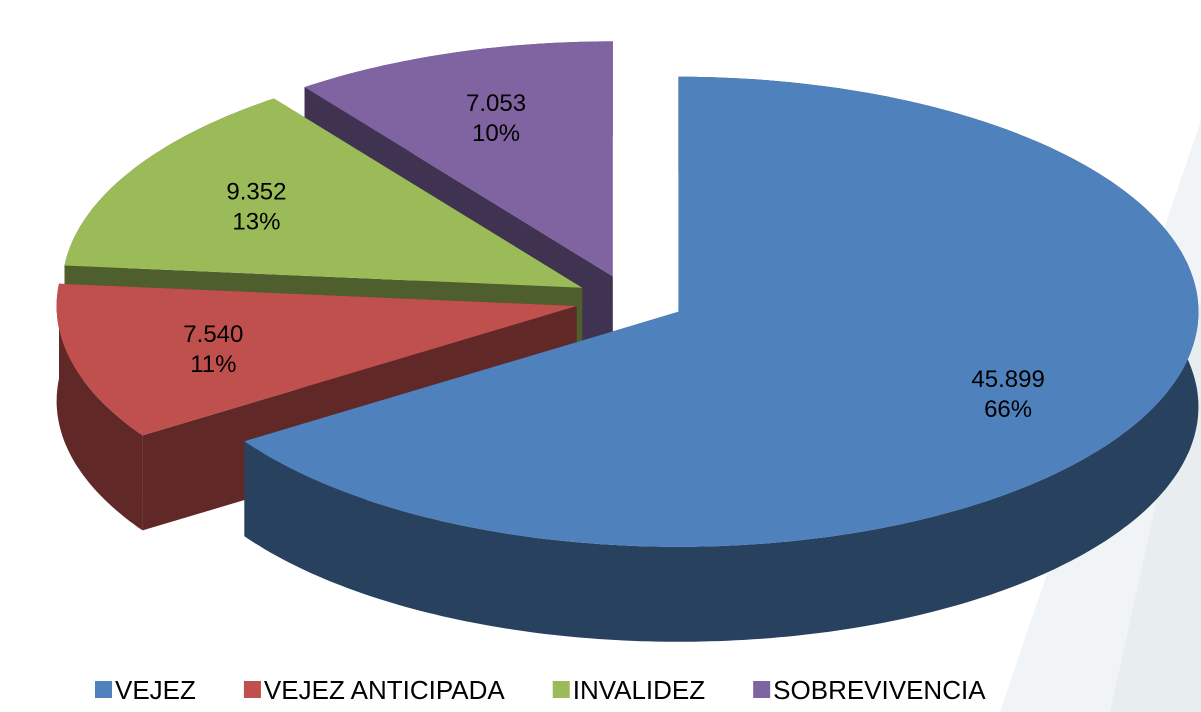  What do you see at coordinates (213, 364) in the screenshot?
I see `percentage-label: 11%` at bounding box center [213, 364].